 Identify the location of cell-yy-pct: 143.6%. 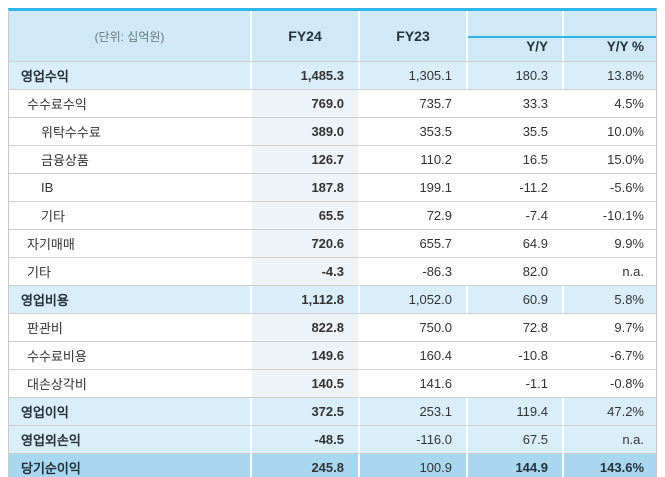
(610, 465).